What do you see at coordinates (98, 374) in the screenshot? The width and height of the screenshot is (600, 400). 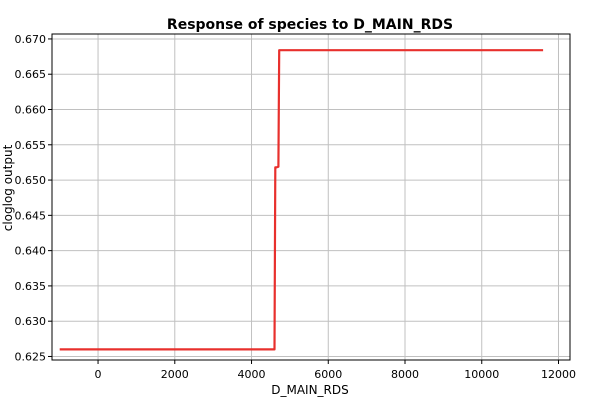 I see `x-tick-label: 0` at bounding box center [98, 374].